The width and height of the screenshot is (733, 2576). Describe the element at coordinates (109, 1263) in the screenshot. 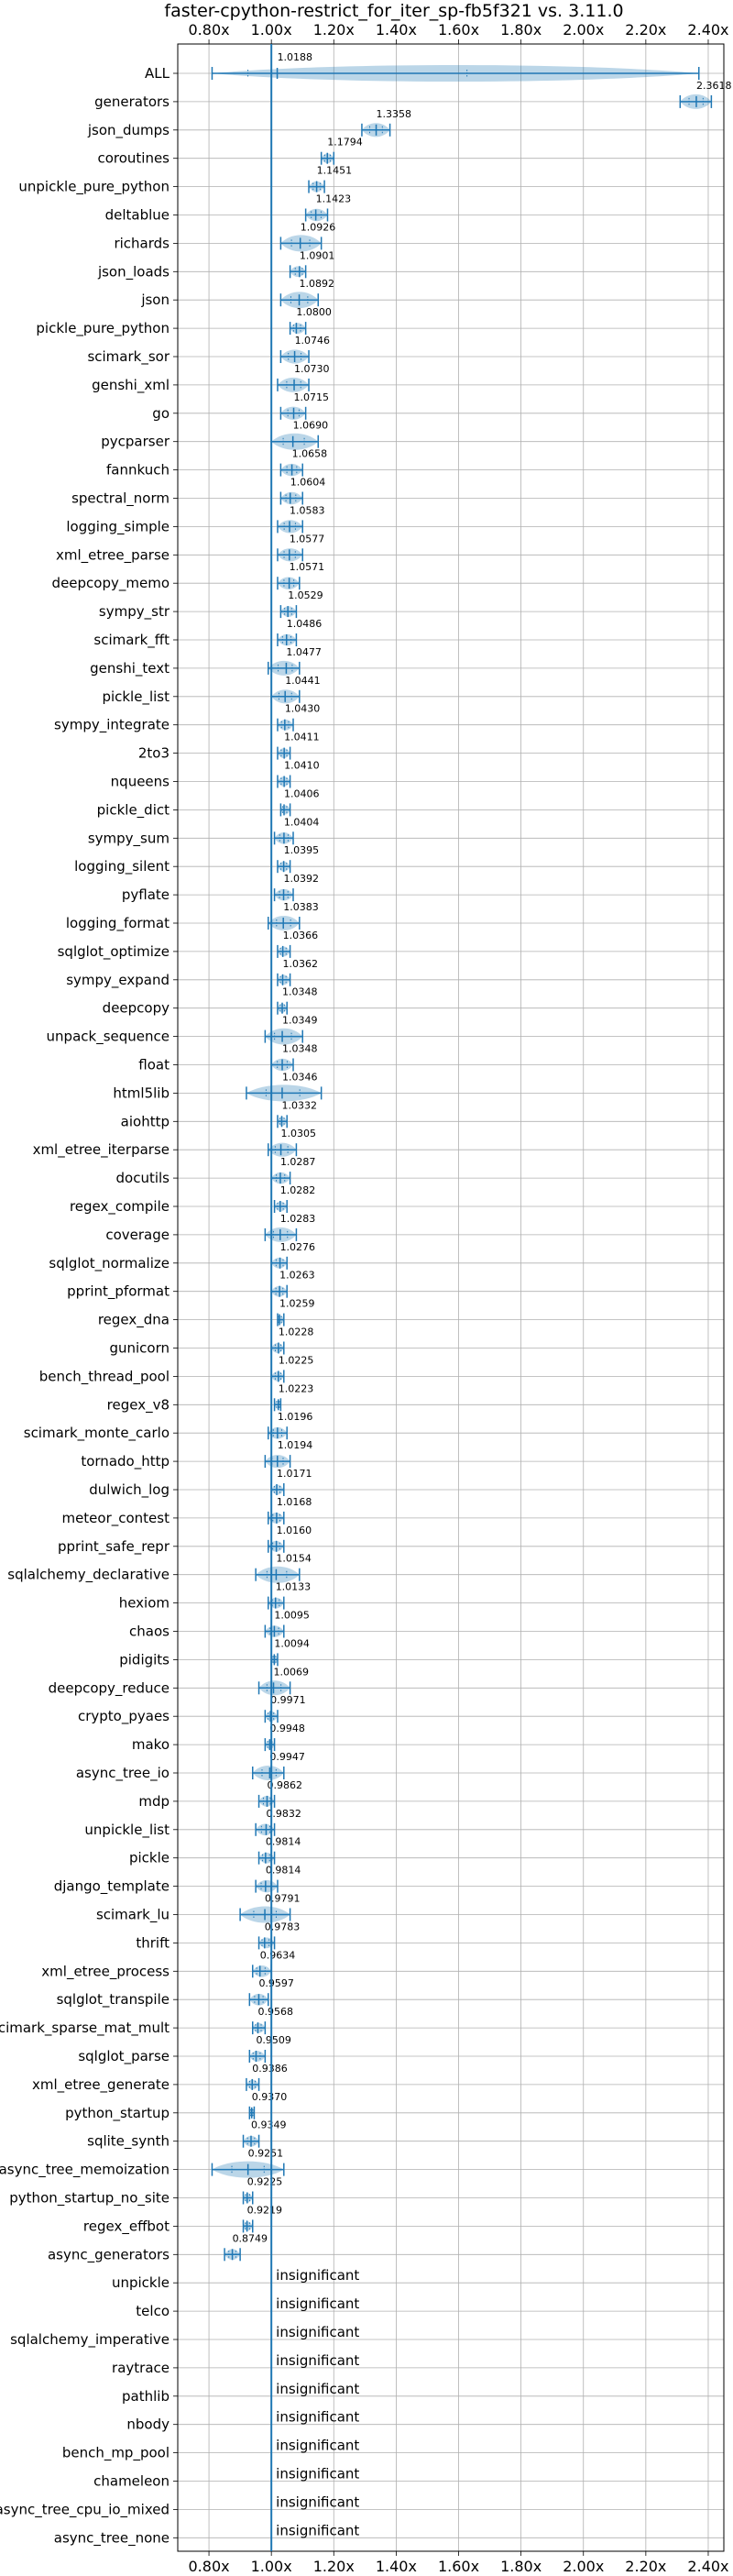

I see `category-label: sqlglot_normalize` at that location.